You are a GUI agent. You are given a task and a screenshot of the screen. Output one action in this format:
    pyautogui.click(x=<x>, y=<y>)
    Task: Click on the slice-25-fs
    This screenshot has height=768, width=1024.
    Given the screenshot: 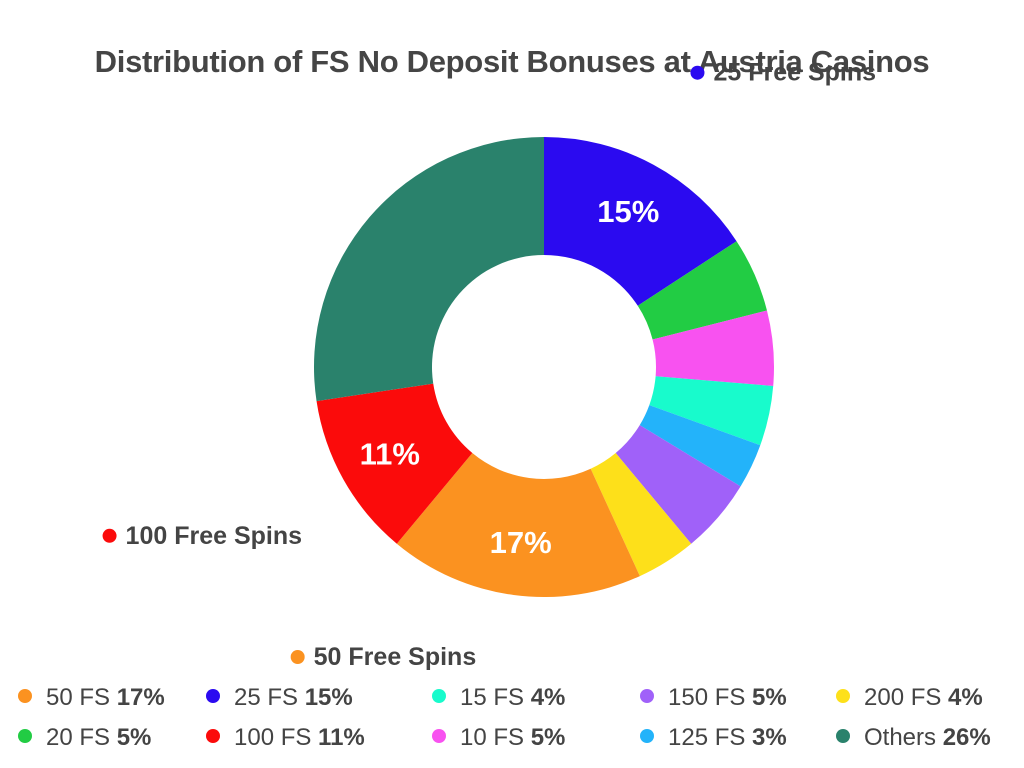 What is the action you would take?
    pyautogui.click(x=640, y=221)
    